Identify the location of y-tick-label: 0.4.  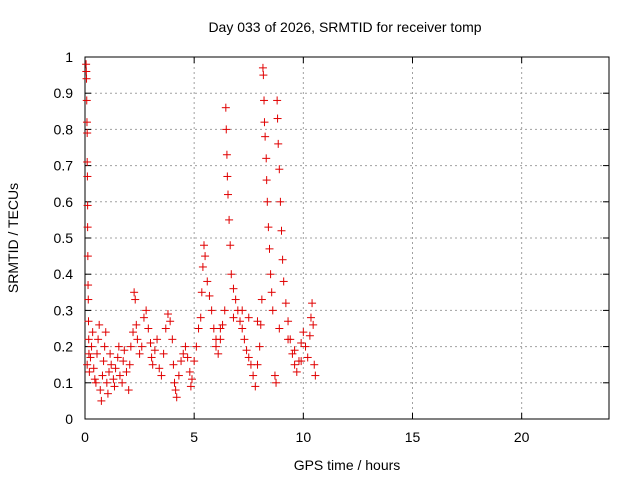
(64, 274).